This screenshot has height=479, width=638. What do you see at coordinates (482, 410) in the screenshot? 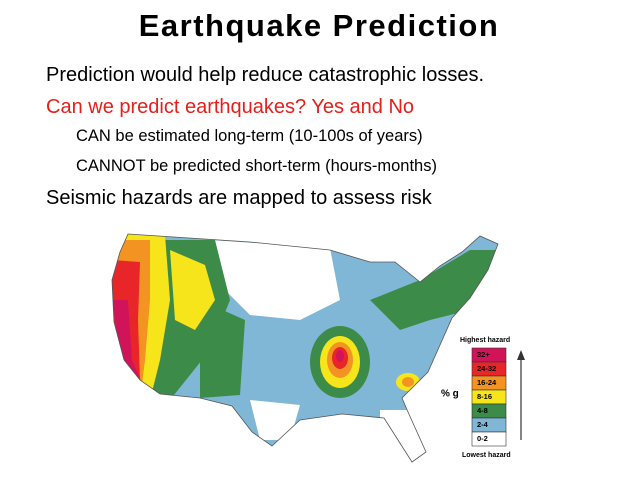
I see `legend-level-label: 4-8` at bounding box center [482, 410].